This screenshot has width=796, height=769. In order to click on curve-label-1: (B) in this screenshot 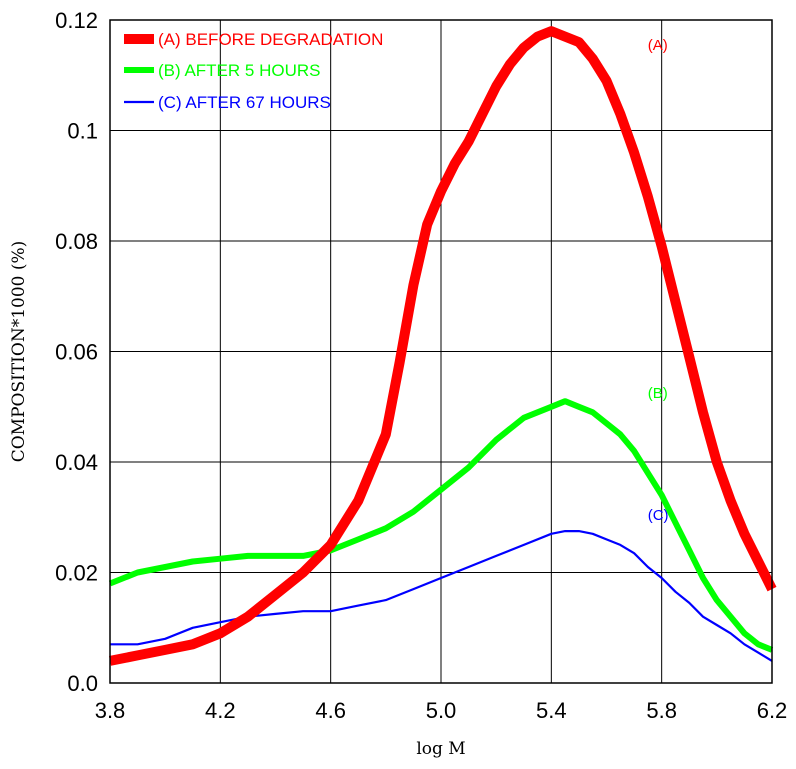, I will do `click(658, 393)`.